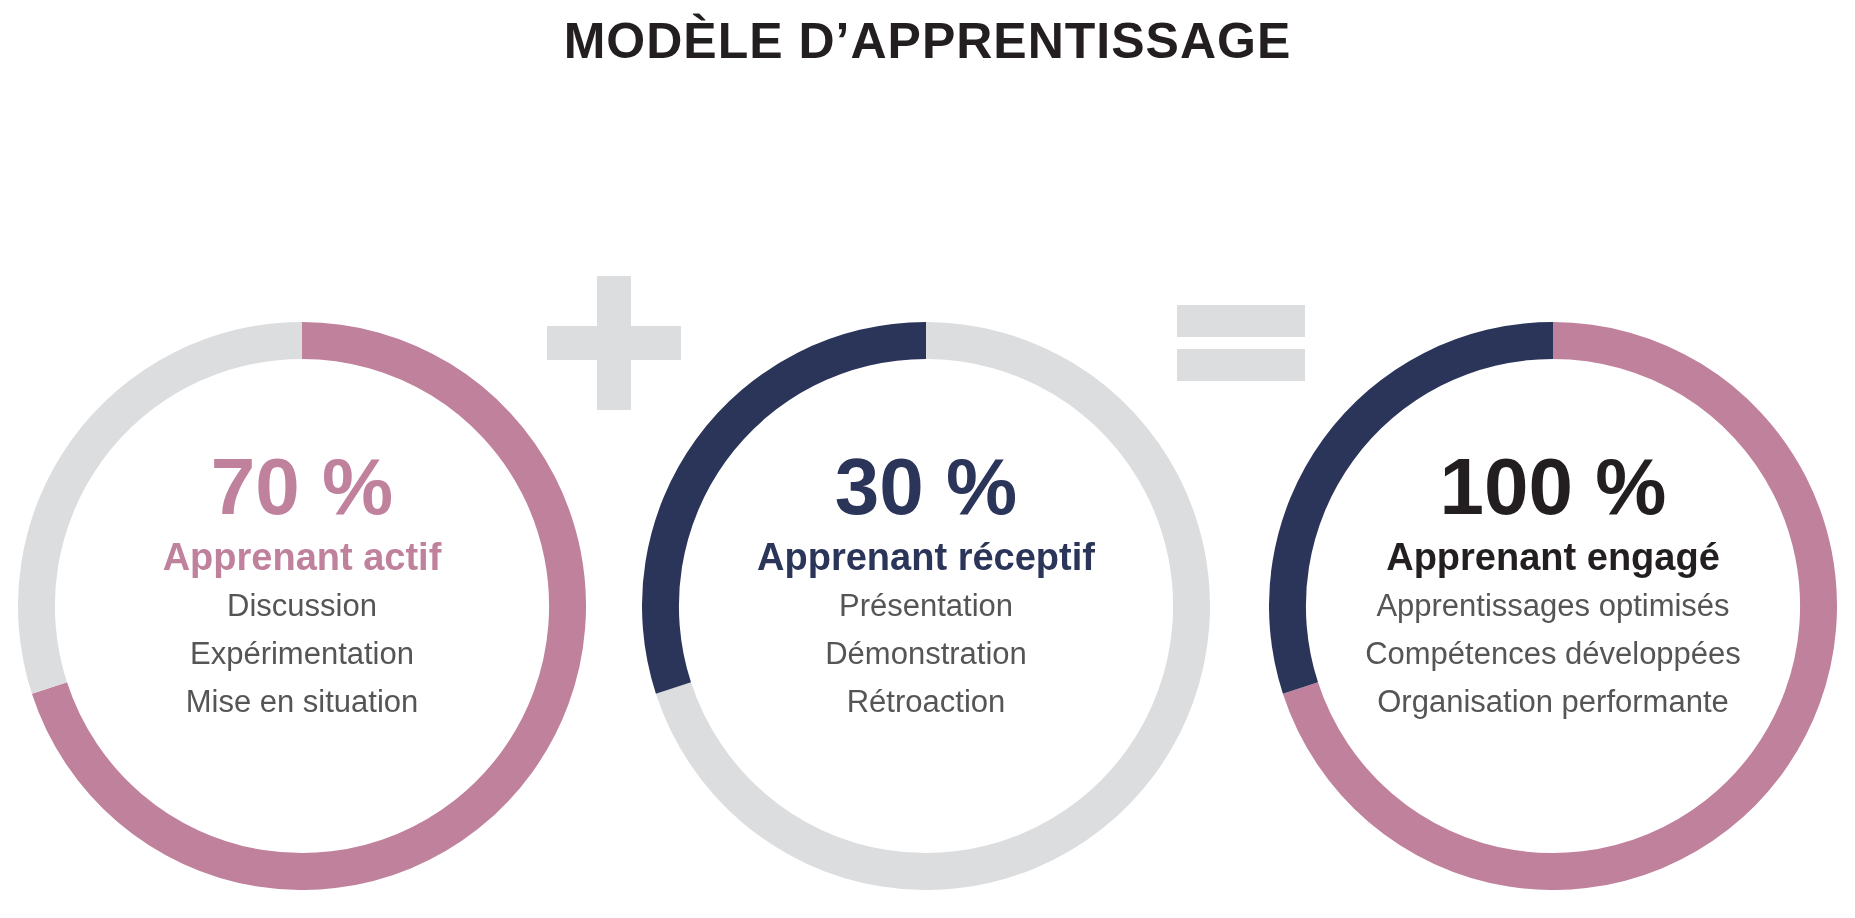  Describe the element at coordinates (926, 606) in the screenshot. I see `text: Présentation` at that location.